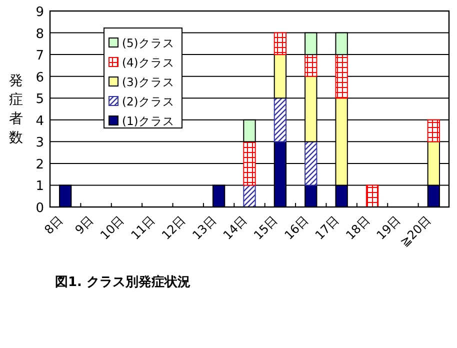 The width and height of the screenshot is (457, 348). What do you see at coordinates (40, 143) in the screenshot?
I see `y-tick-label: 3` at bounding box center [40, 143].